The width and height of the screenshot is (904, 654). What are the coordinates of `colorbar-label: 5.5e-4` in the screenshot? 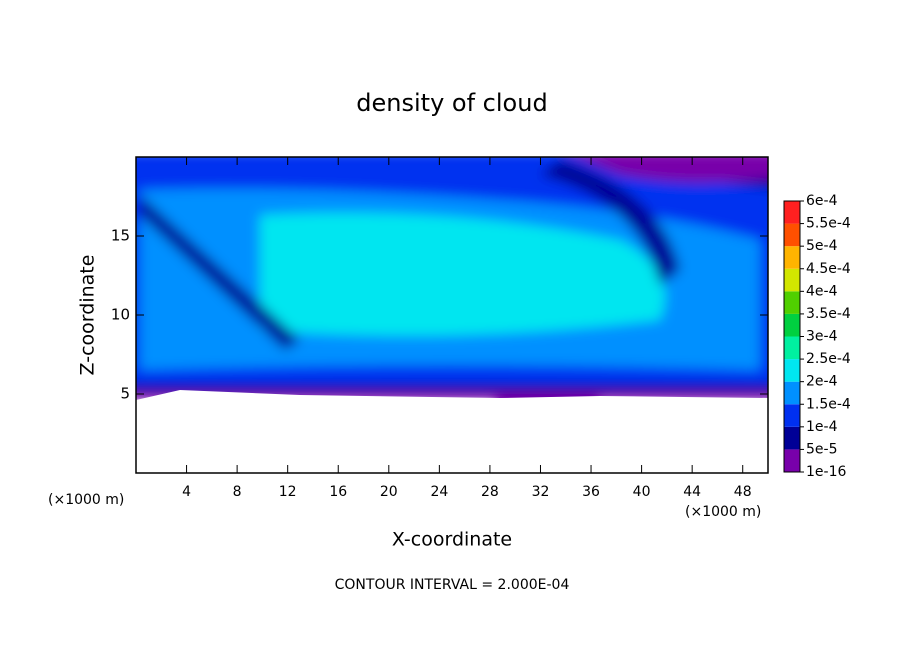 It's located at (828, 224).